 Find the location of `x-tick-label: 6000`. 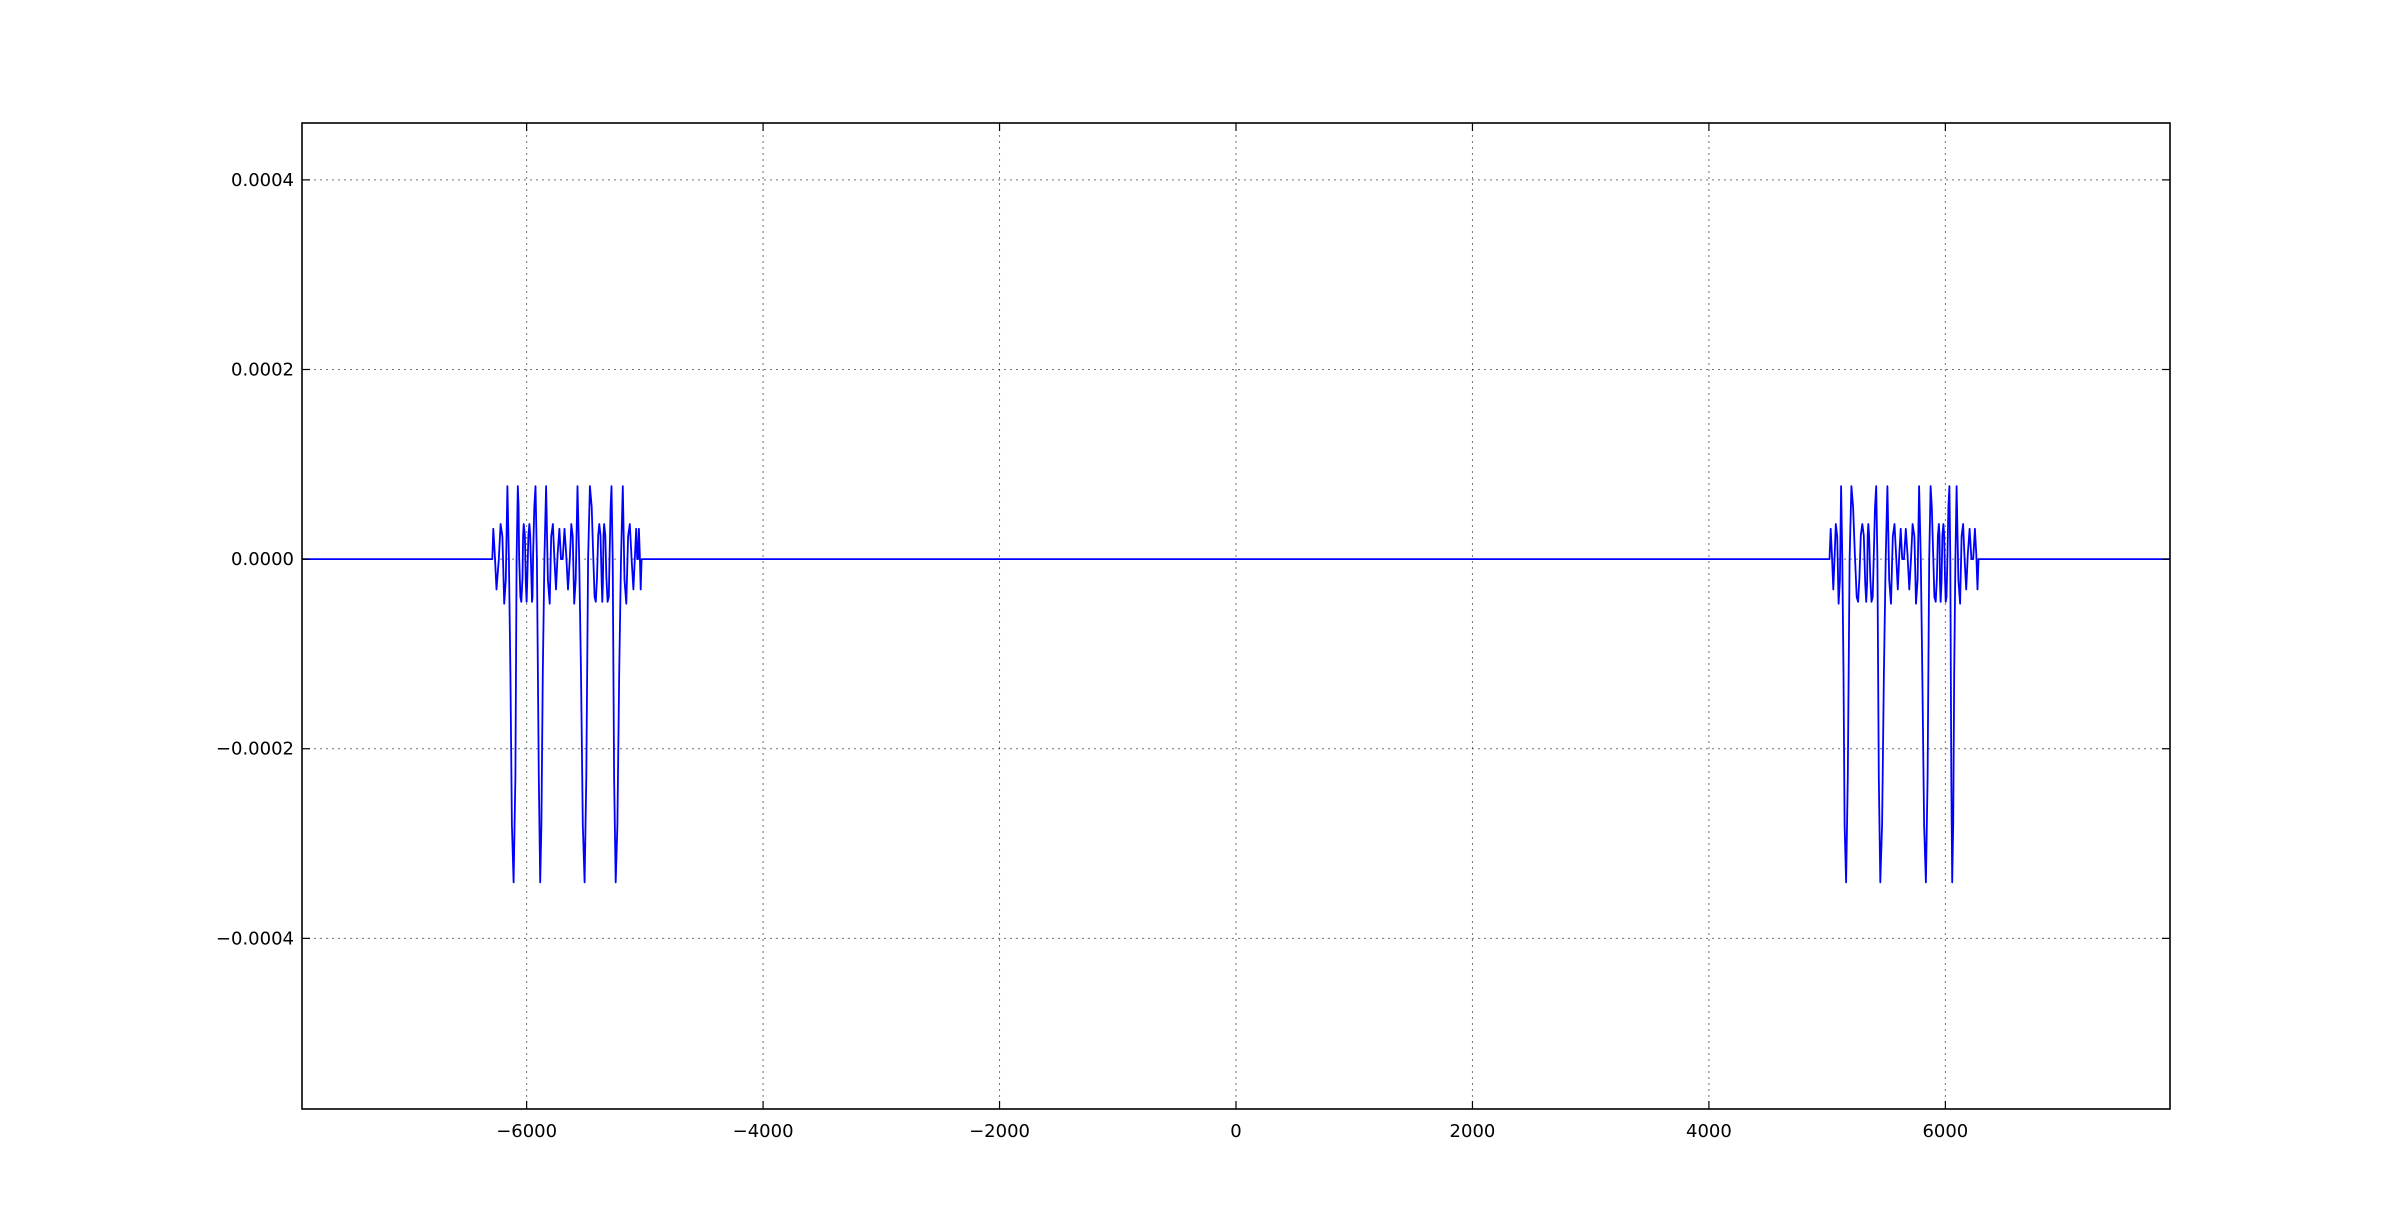

x-tick-label: 6000 is located at coordinates (1945, 1131).